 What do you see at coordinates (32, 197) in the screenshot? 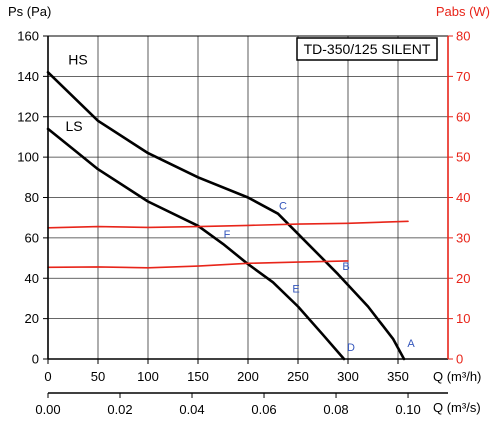
I see `y-tick-label: 80` at bounding box center [32, 197].